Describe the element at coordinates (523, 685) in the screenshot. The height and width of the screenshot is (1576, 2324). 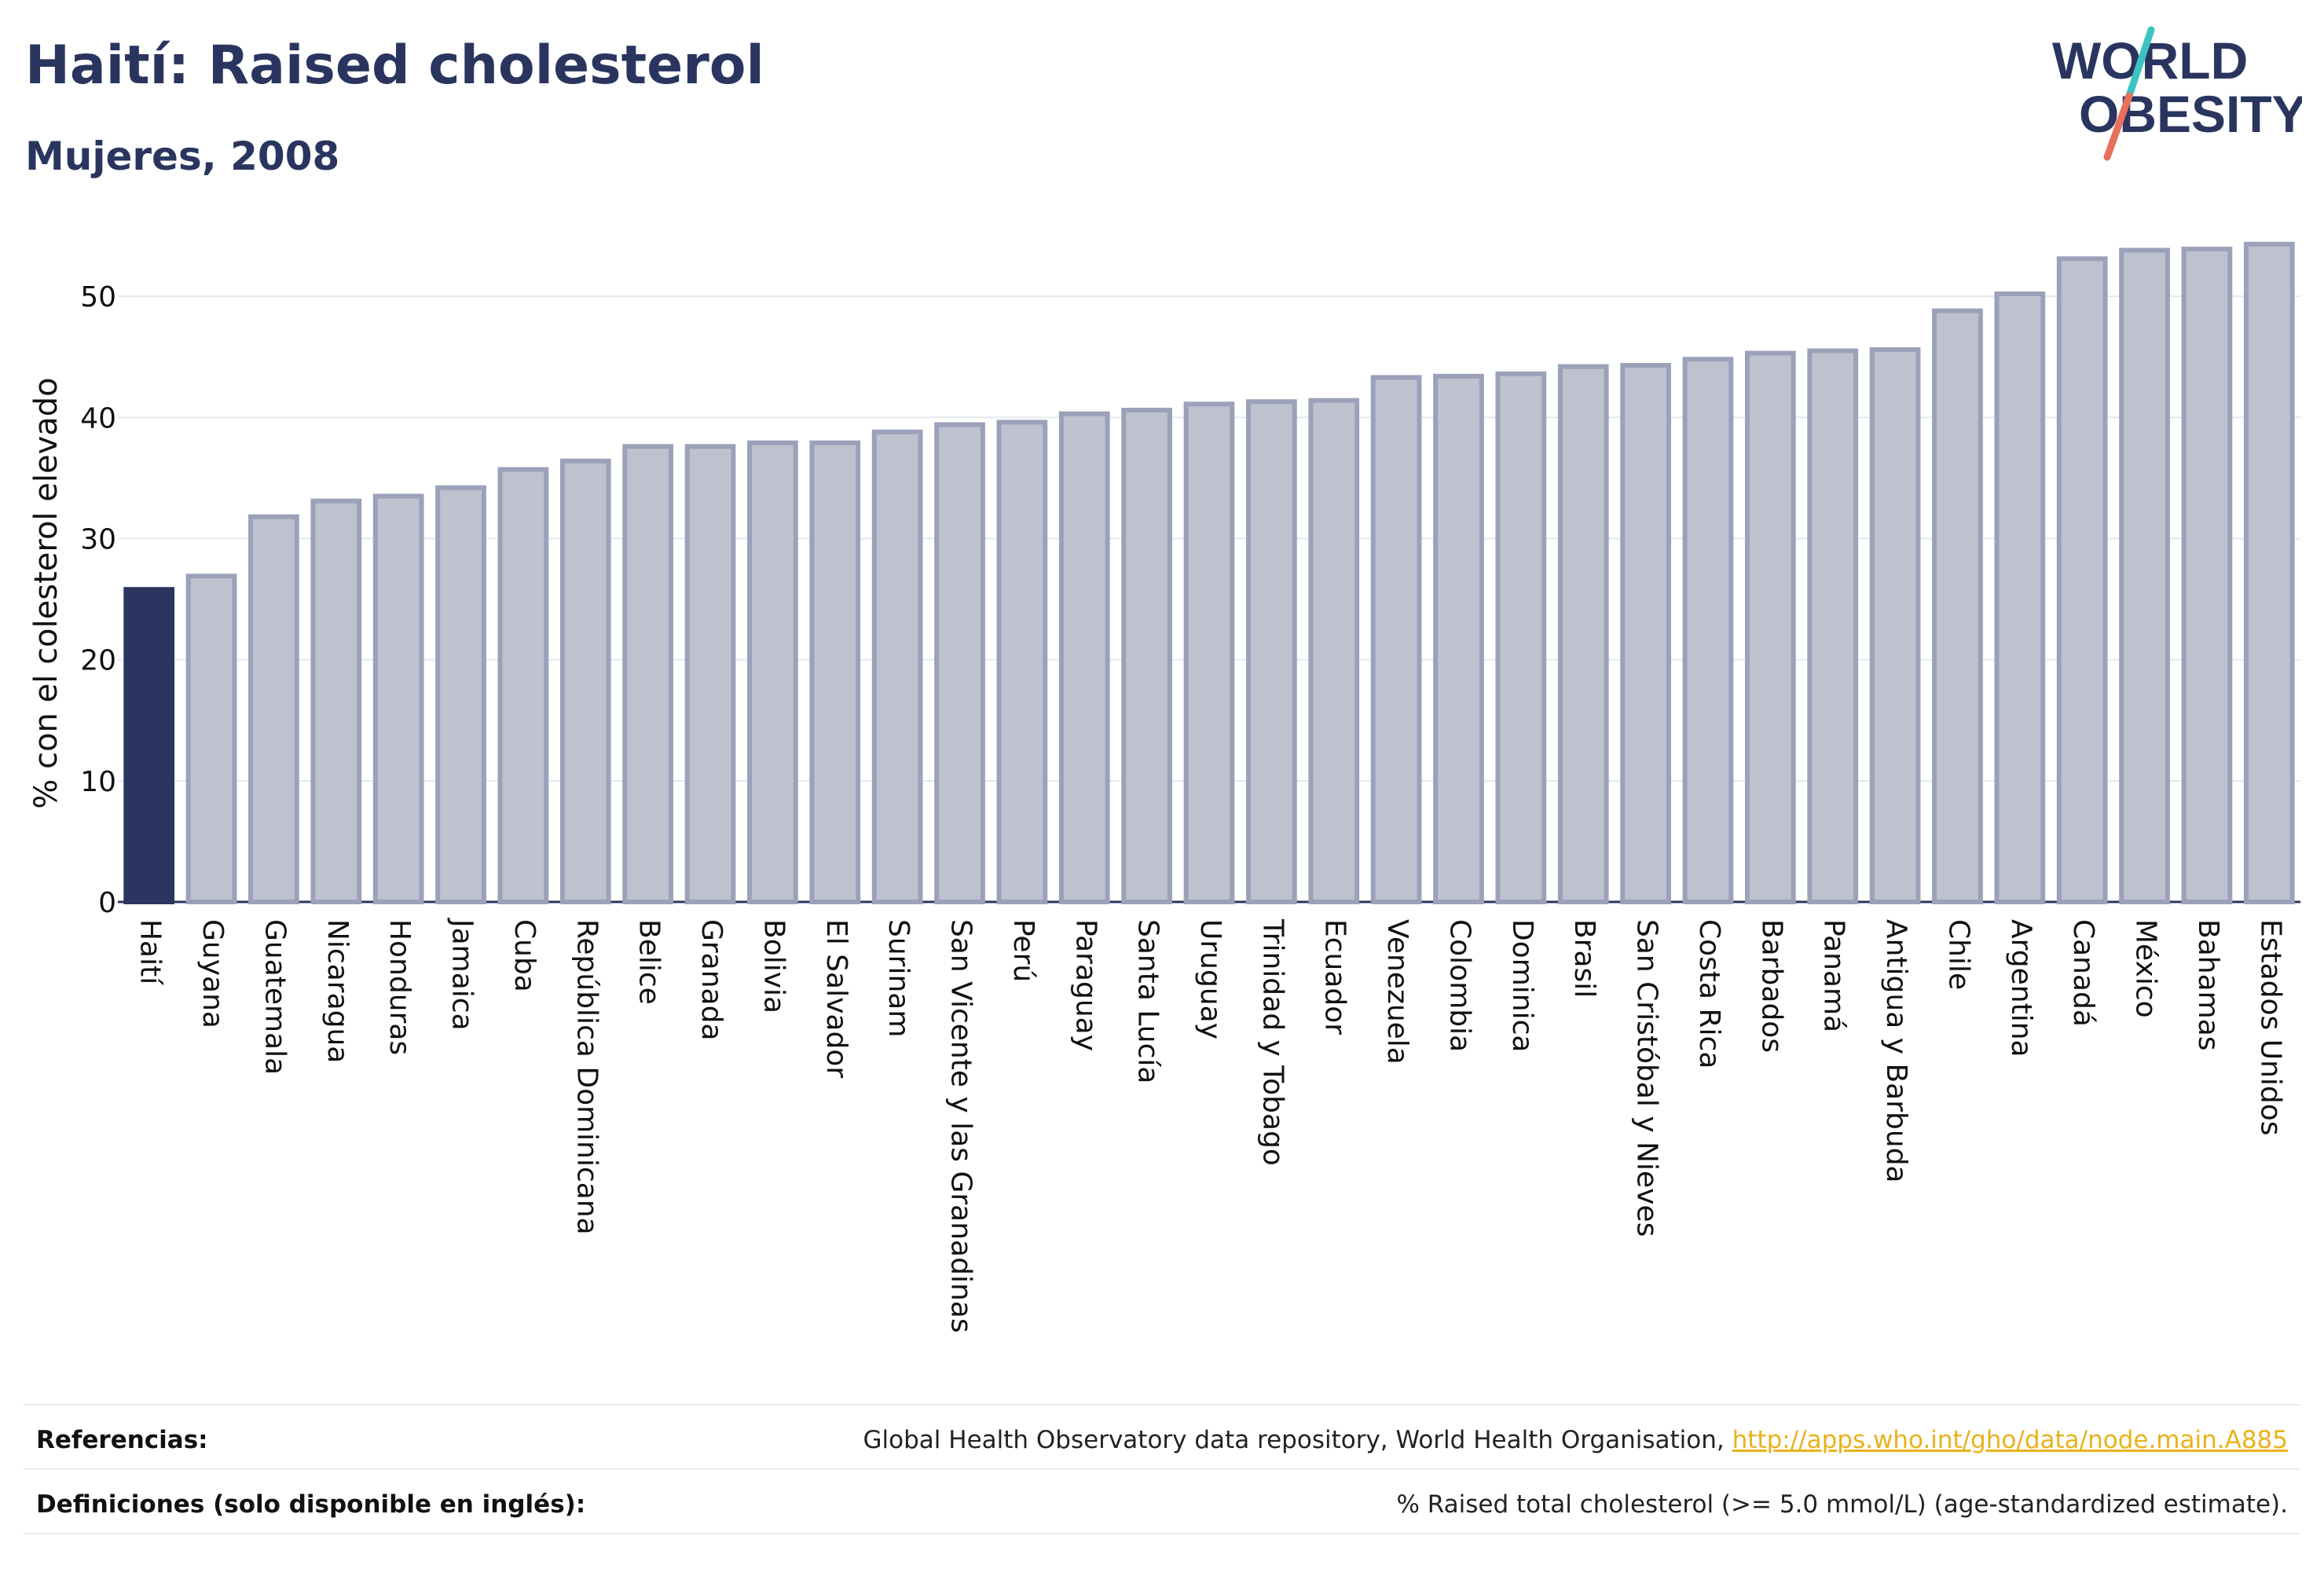
I see `bar-cuba` at that location.